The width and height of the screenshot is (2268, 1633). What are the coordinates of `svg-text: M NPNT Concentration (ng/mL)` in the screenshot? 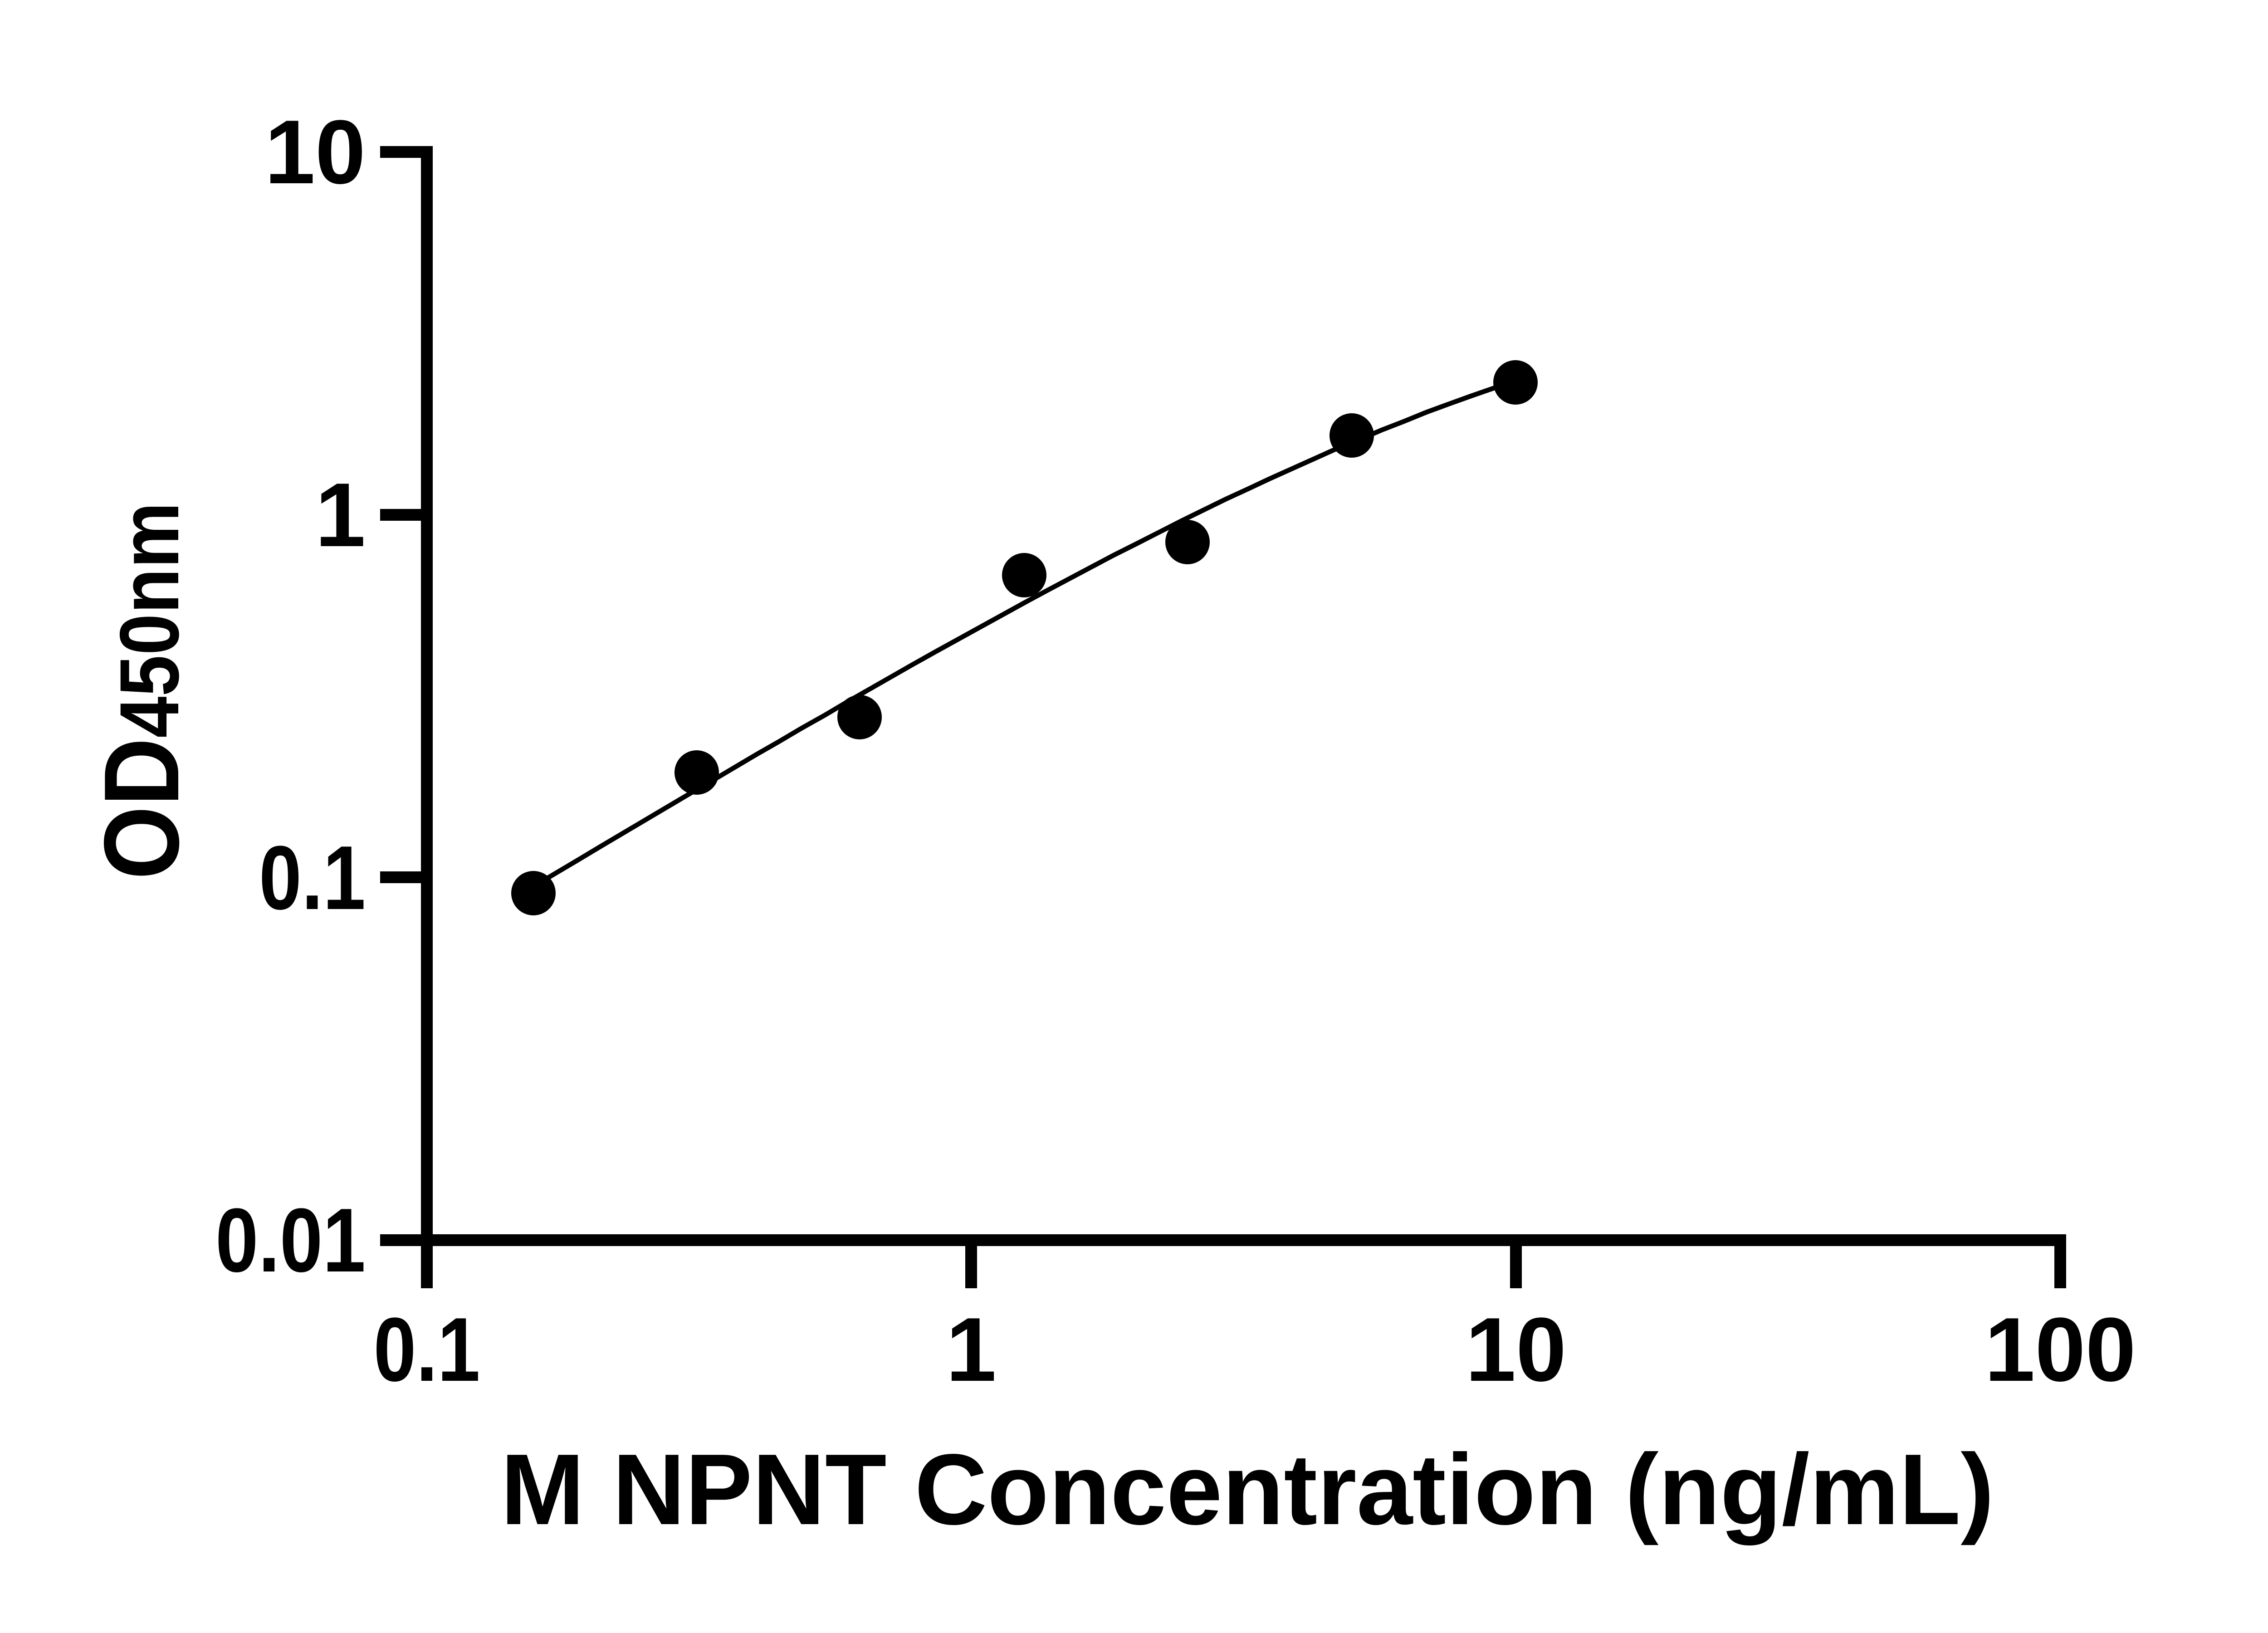 It's located at (1247, 1489).